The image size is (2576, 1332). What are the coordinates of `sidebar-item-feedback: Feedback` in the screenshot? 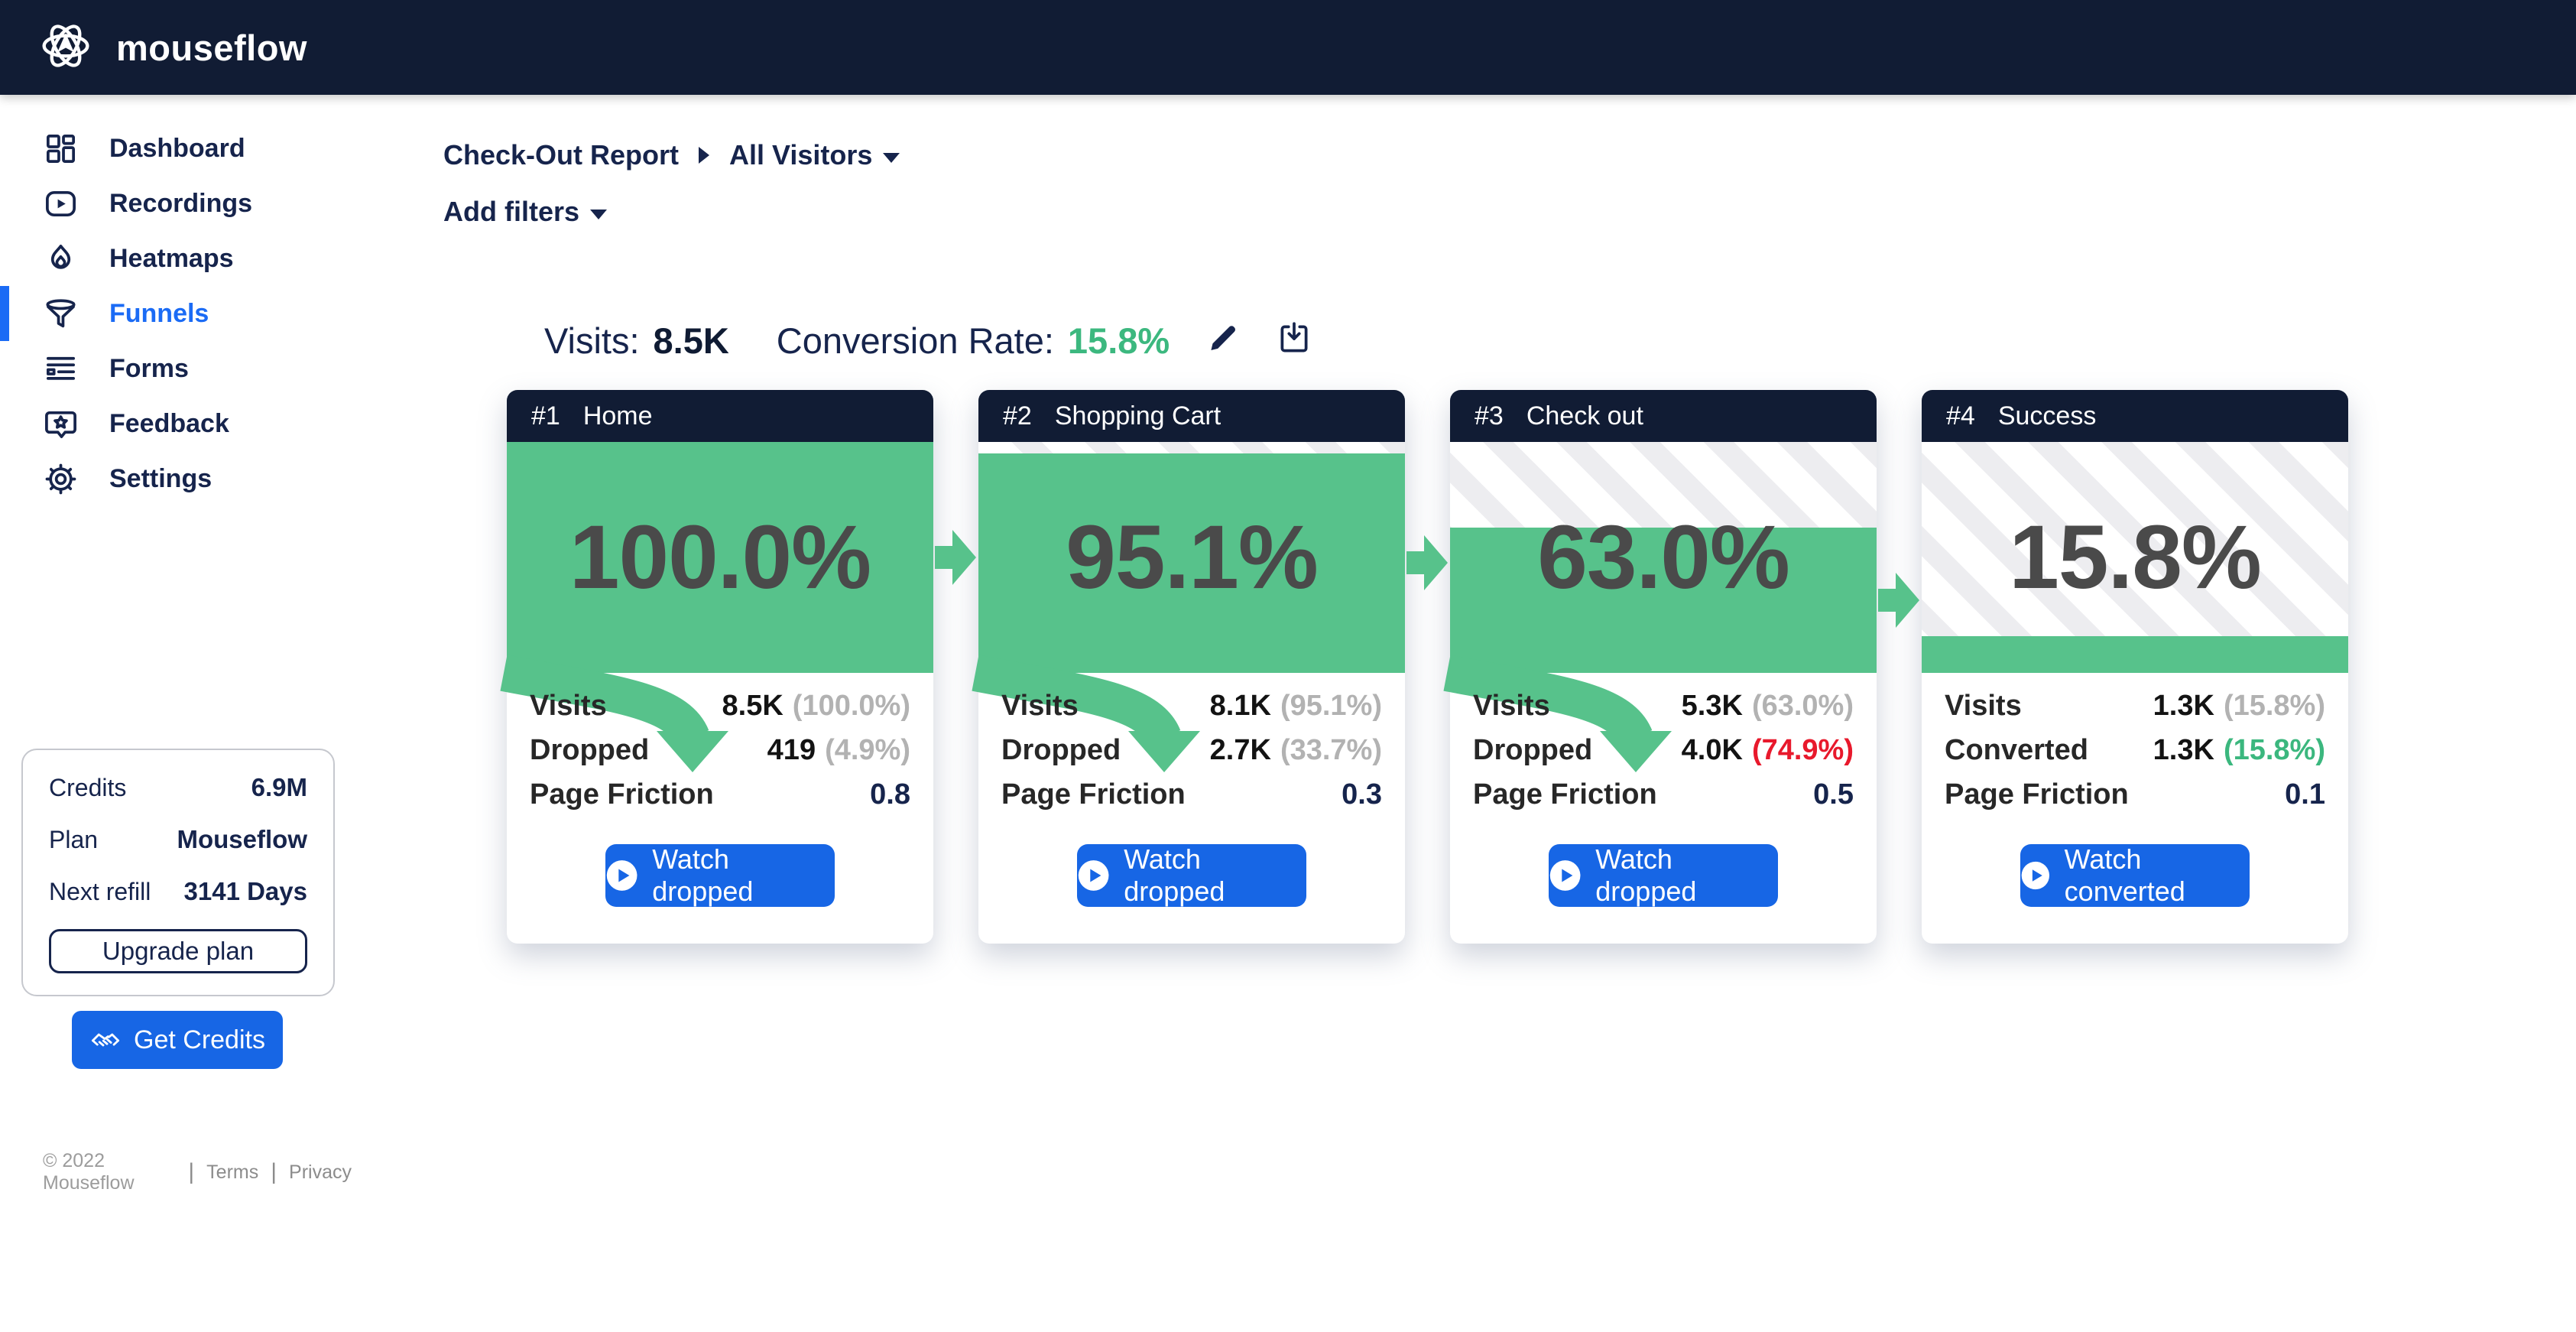 It's located at (176, 423).